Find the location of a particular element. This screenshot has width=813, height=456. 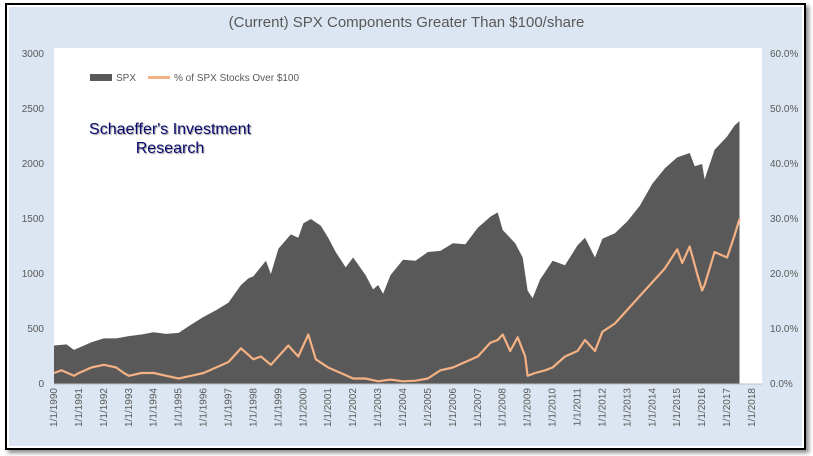

x-tick-label: 1/1/1992 is located at coordinates (104, 407).